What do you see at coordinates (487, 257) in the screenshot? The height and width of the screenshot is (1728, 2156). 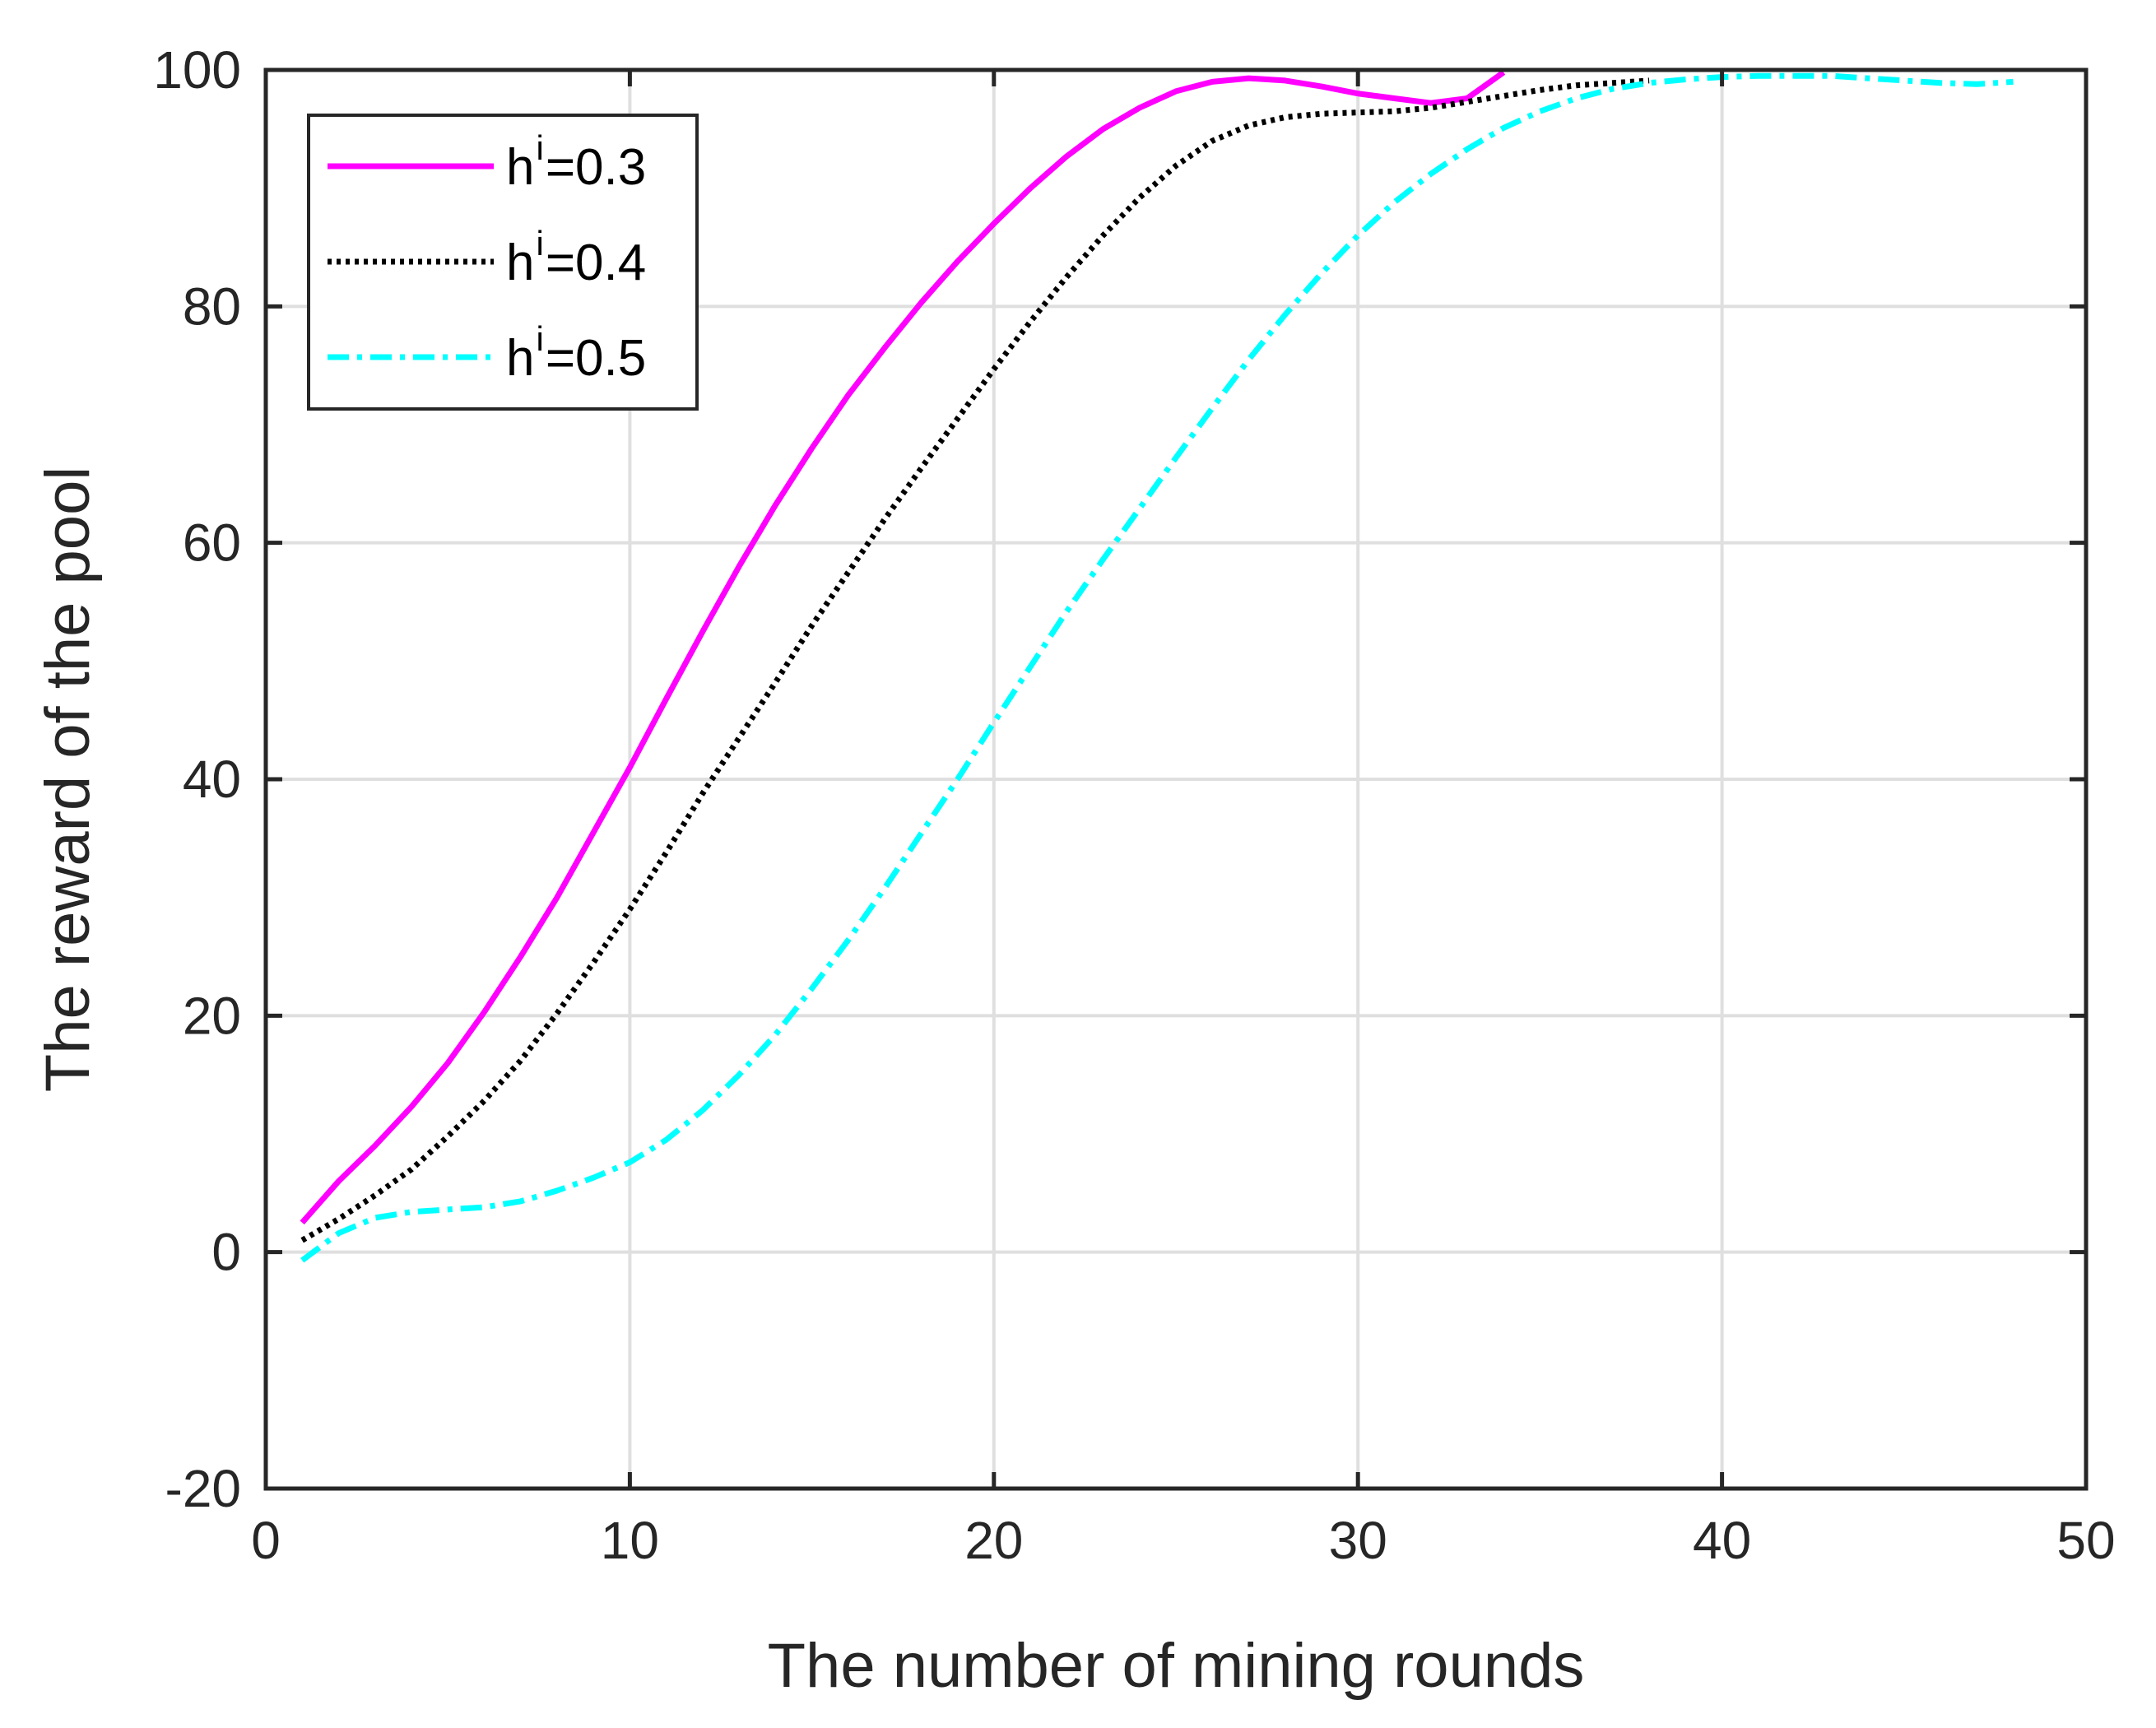 I see `legend-items: hi=0.3 hi=0.4 hi=0.5` at bounding box center [487, 257].